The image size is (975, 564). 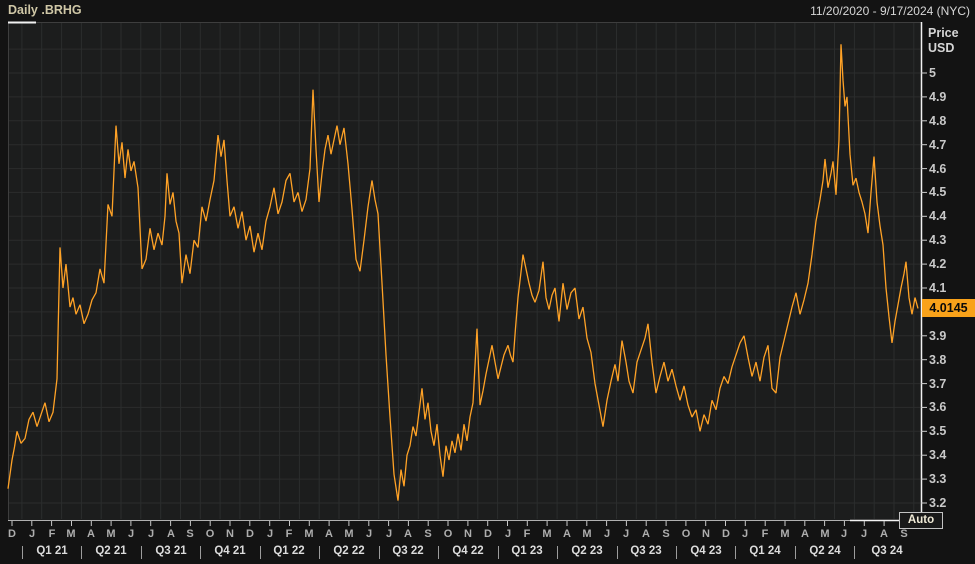 I want to click on y-tick-label: 4.3, so click(x=938, y=240).